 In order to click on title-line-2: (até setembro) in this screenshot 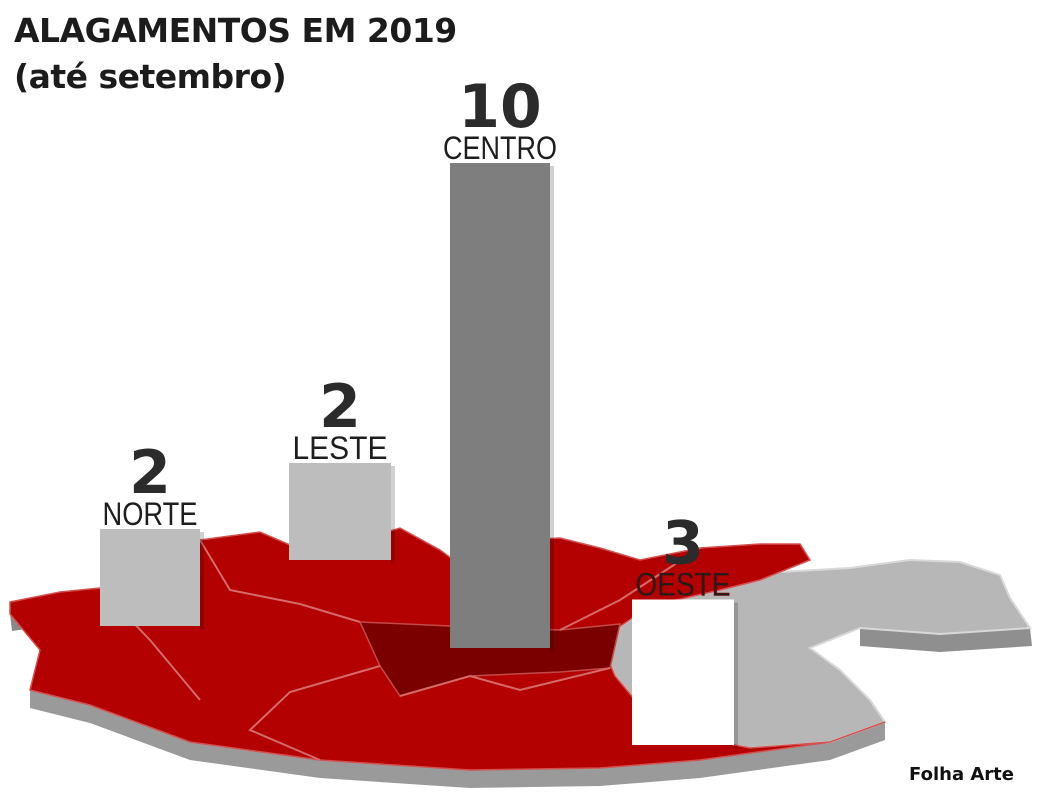, I will do `click(150, 76)`.